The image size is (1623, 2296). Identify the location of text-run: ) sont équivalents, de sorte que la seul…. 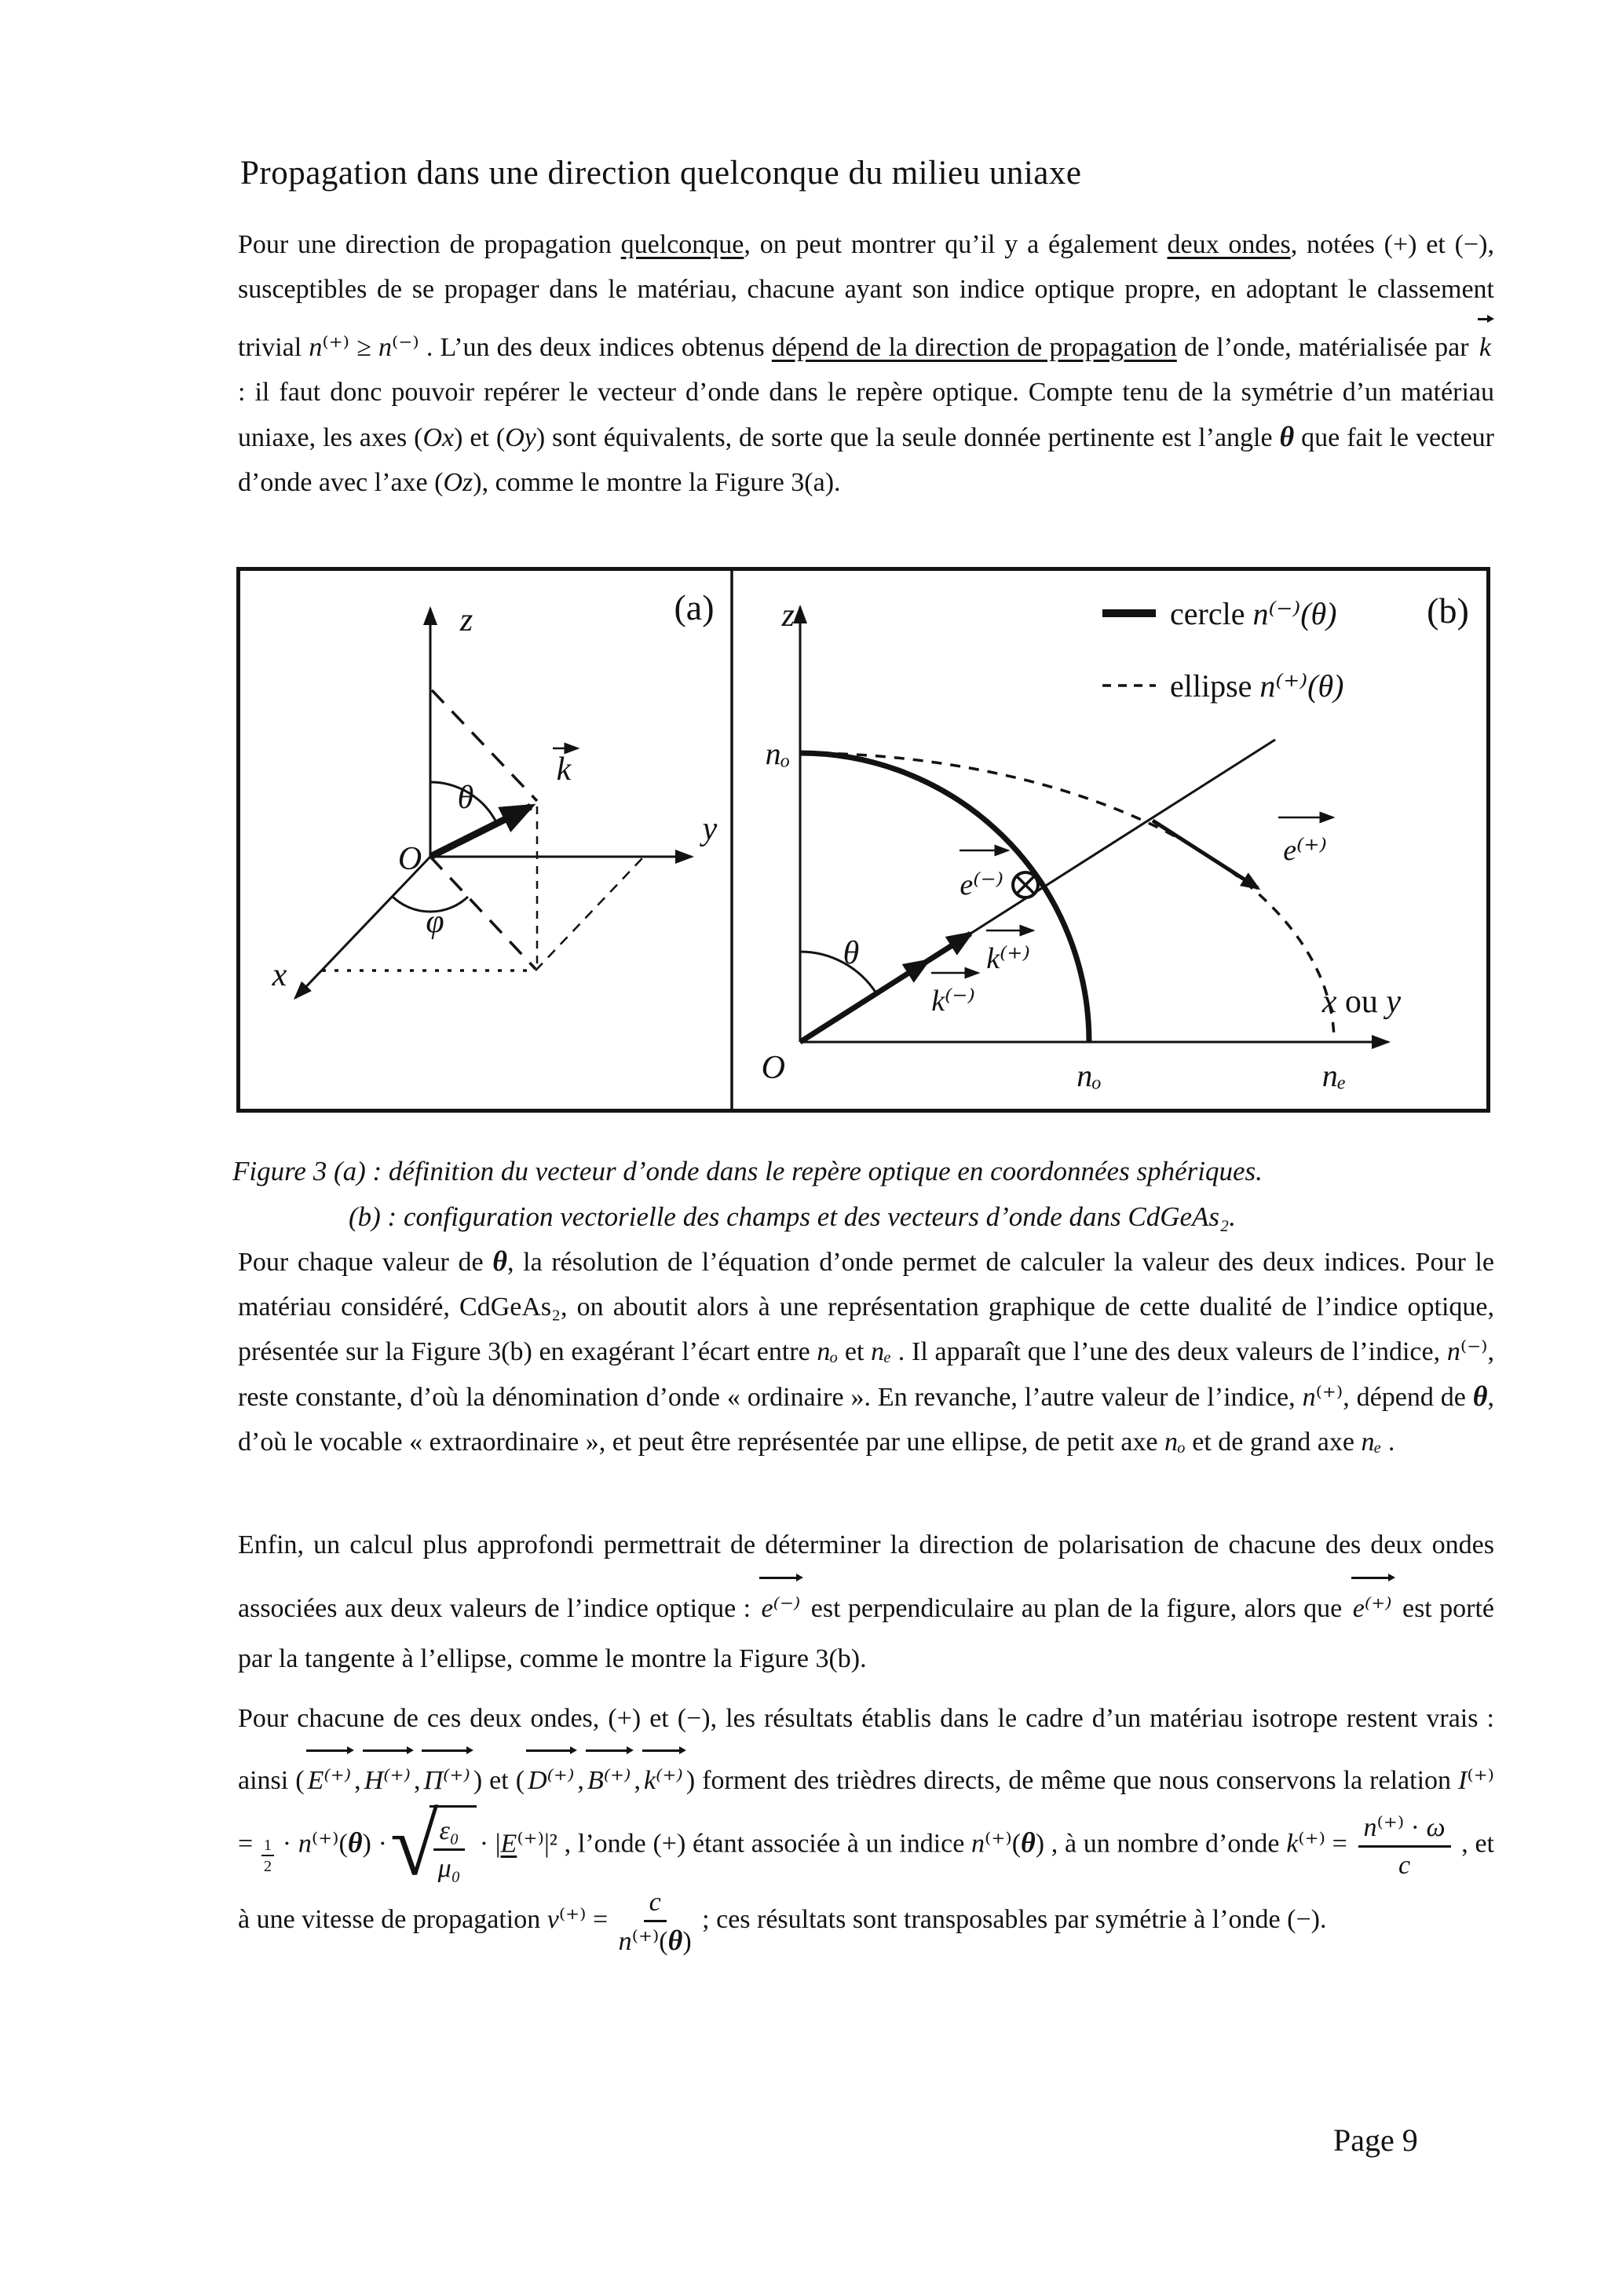
(908, 438).